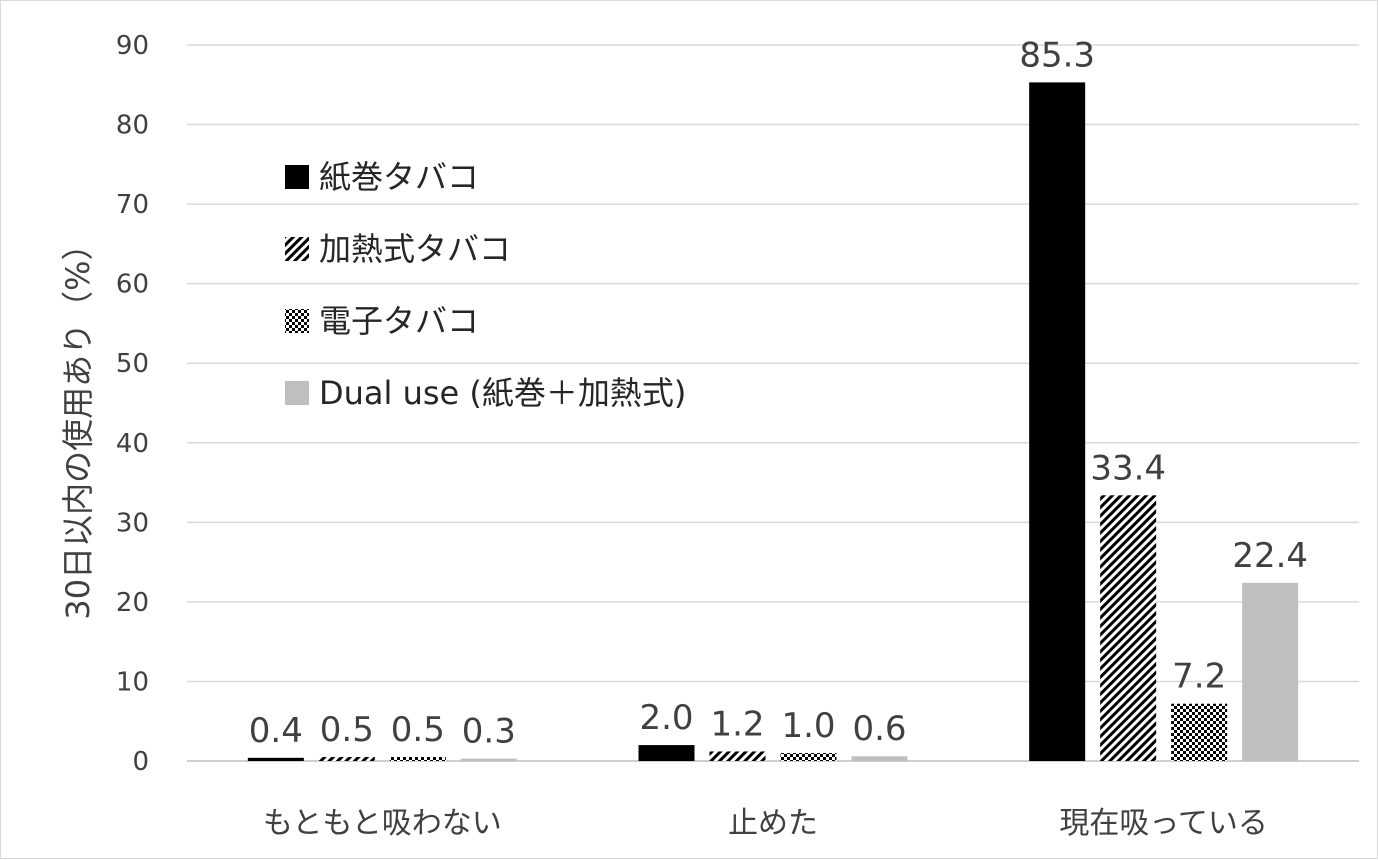 This screenshot has height=860, width=1378. What do you see at coordinates (415, 249) in the screenshot?
I see `legend-label-1: 加熱式タバコ` at bounding box center [415, 249].